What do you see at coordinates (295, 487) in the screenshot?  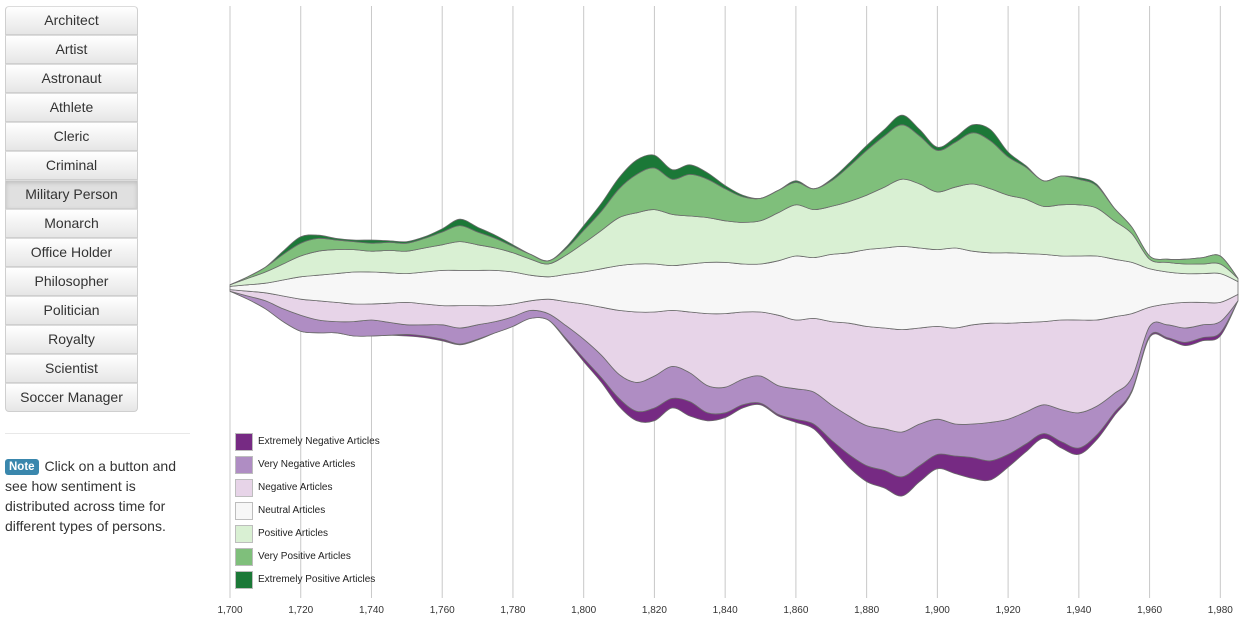 I see `legend-label: Negative Articles` at bounding box center [295, 487].